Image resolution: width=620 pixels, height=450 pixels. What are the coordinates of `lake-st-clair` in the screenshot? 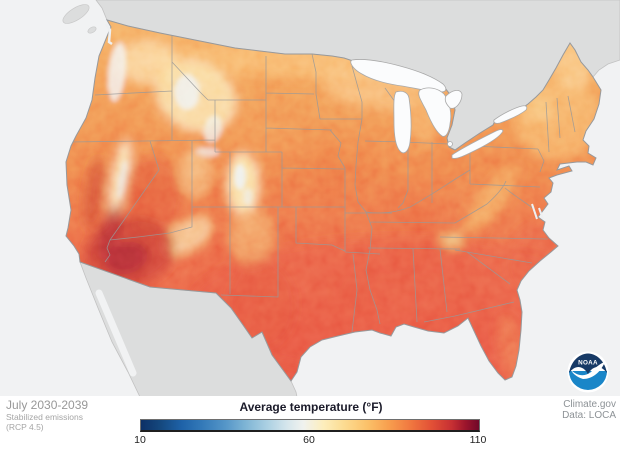 It's located at (450, 144).